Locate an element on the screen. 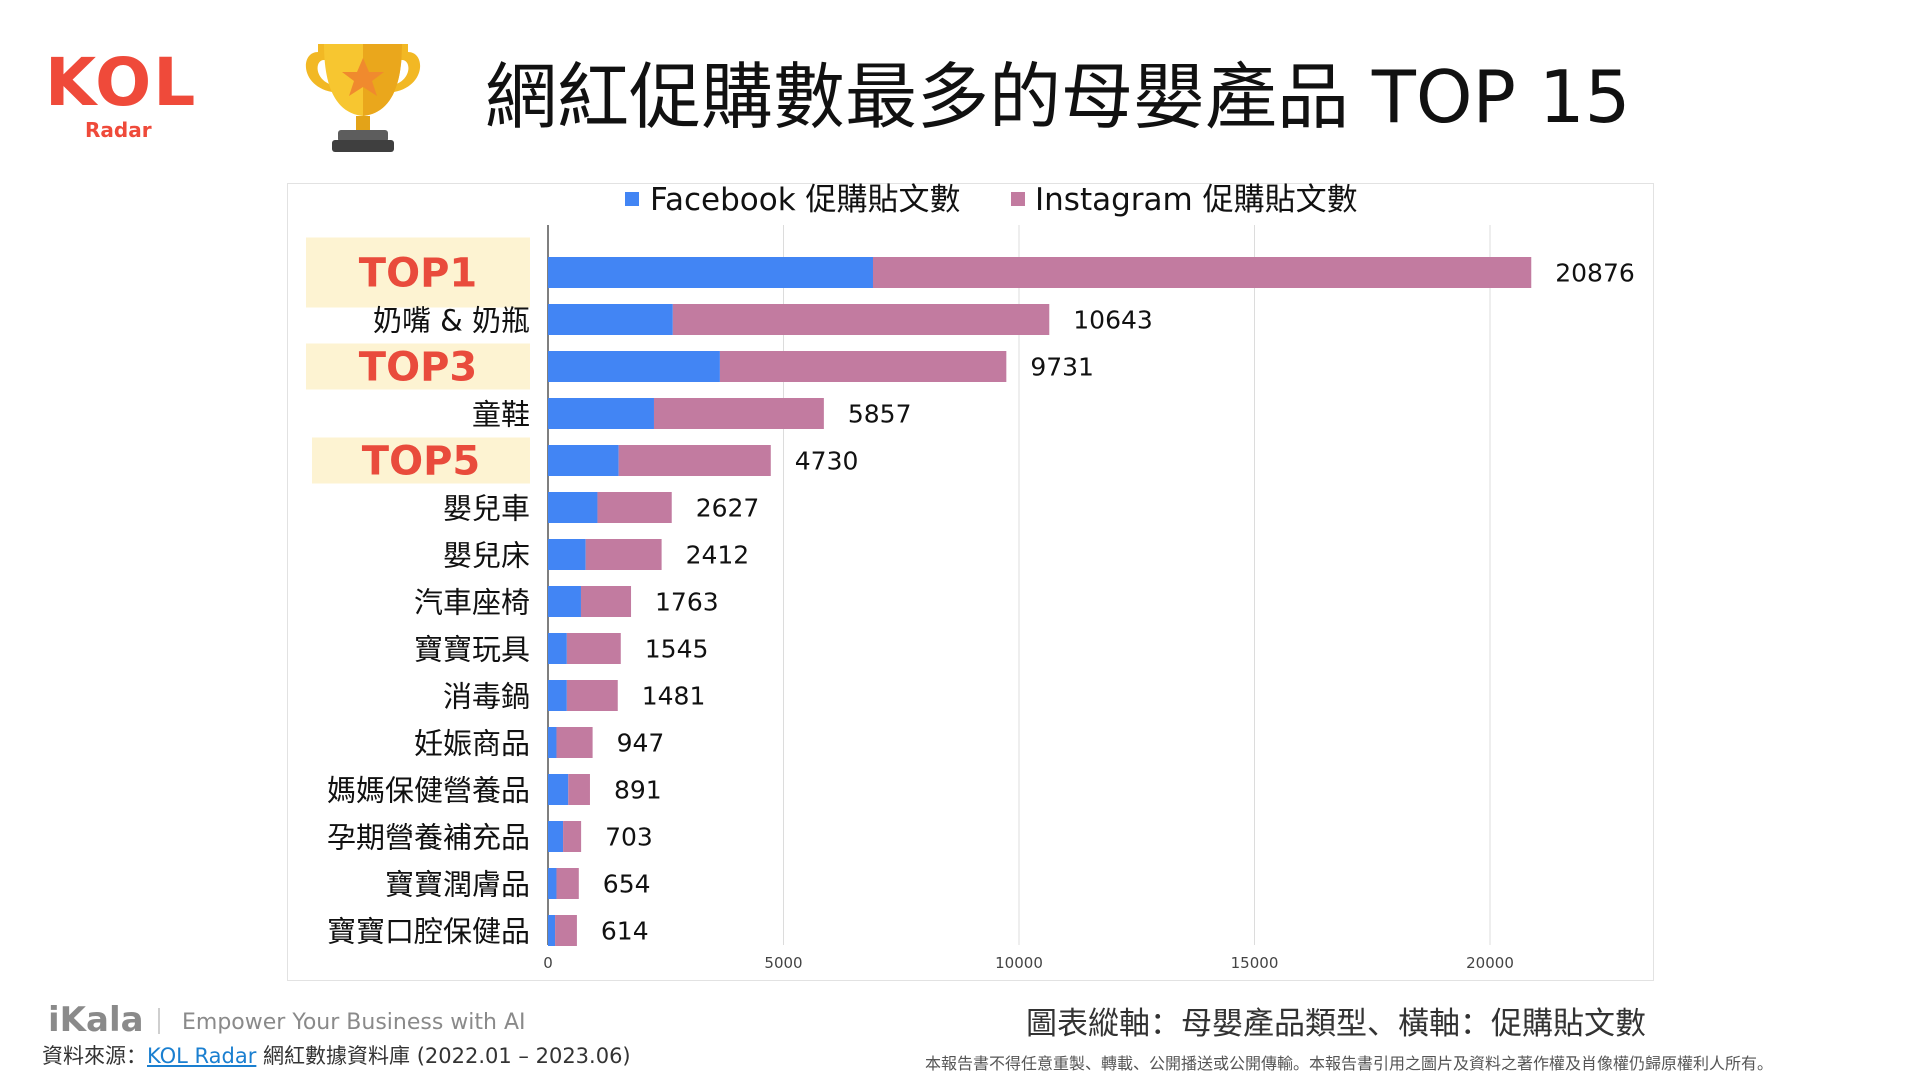 The width and height of the screenshot is (1920, 1080). bar-total-label: 20876 is located at coordinates (1595, 273).